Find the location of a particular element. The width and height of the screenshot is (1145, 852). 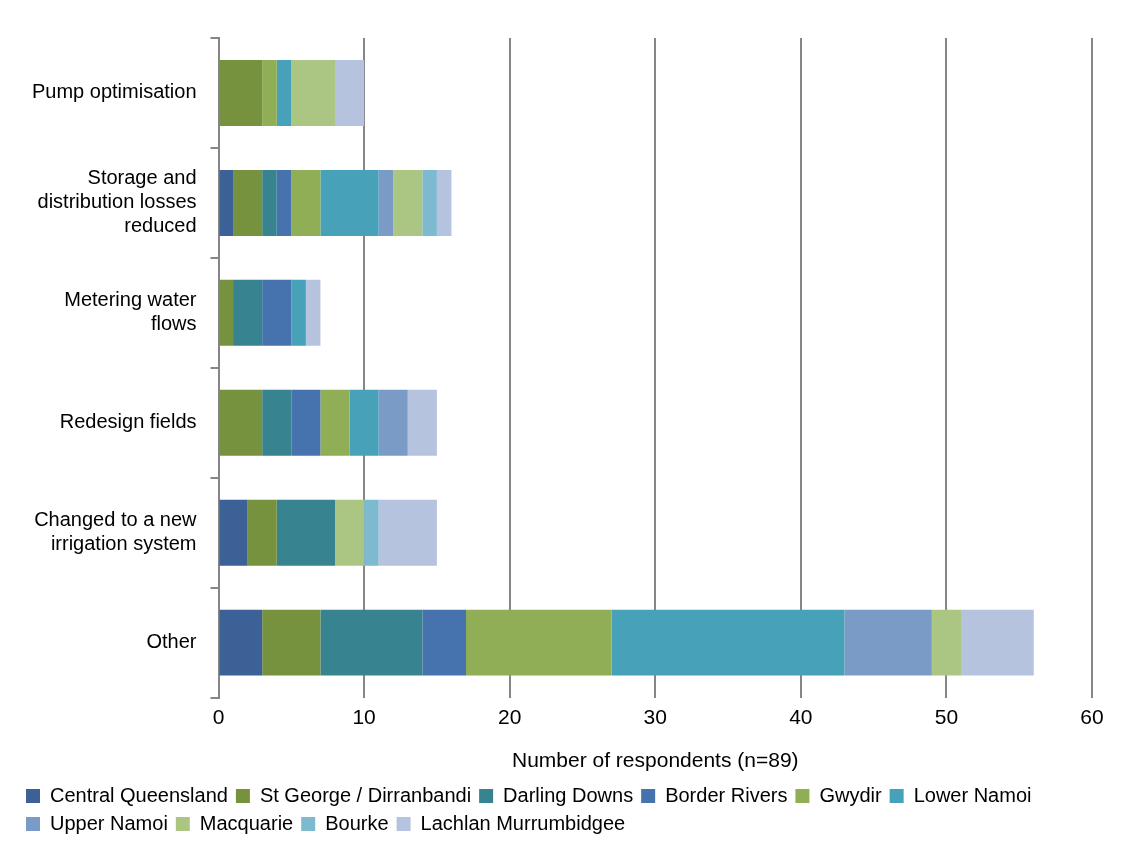

legend-label: Border Rivers is located at coordinates (726, 794).